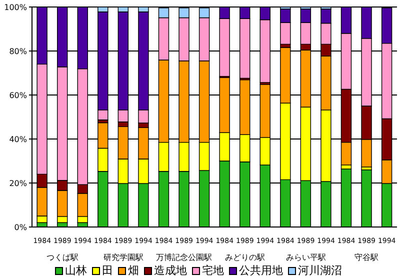 This screenshot has height=279, width=404. What do you see at coordinates (170, 270) in the screenshot?
I see `legend-label: 造成地` at bounding box center [170, 270].